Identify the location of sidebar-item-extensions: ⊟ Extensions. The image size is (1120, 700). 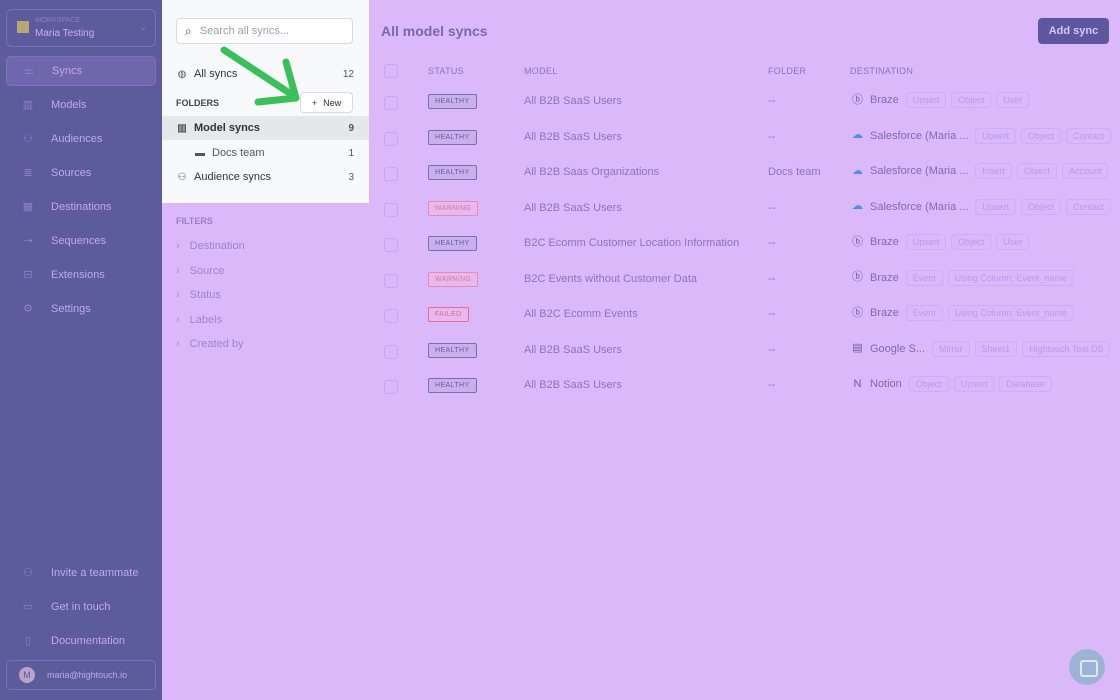
(81, 275).